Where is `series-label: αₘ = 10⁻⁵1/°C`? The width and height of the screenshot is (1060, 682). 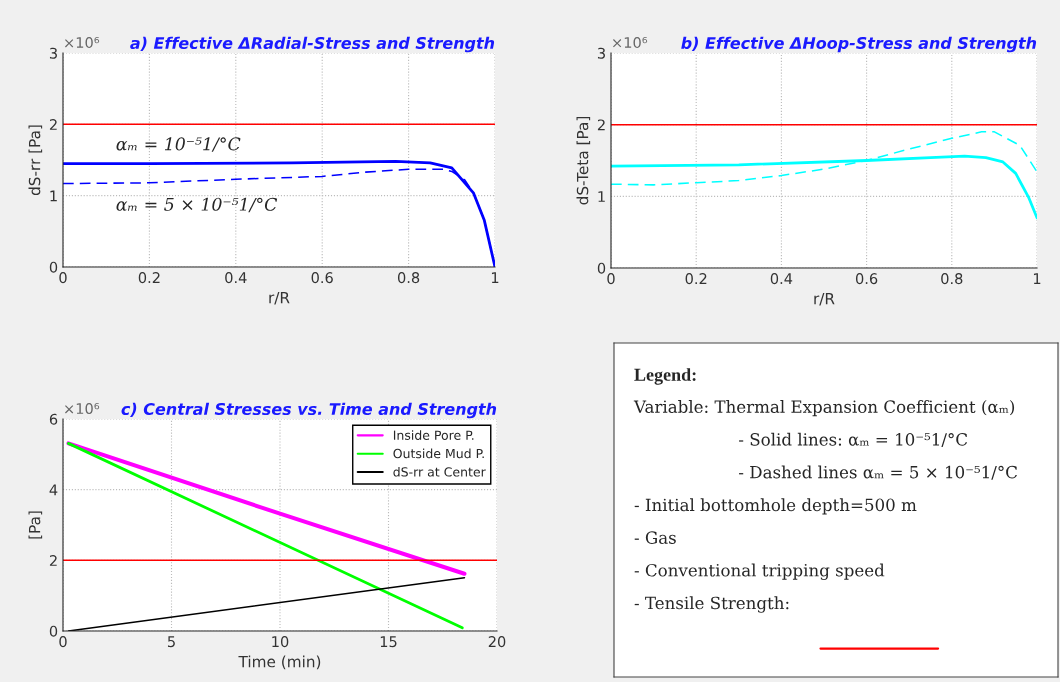
series-label: αₘ = 10⁻⁵1/°C is located at coordinates (178, 144).